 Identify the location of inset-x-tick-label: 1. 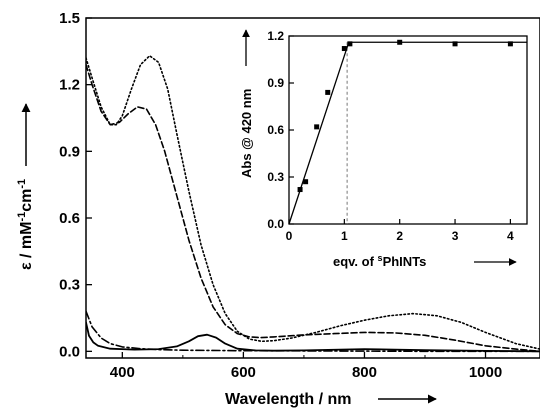
(344, 236).